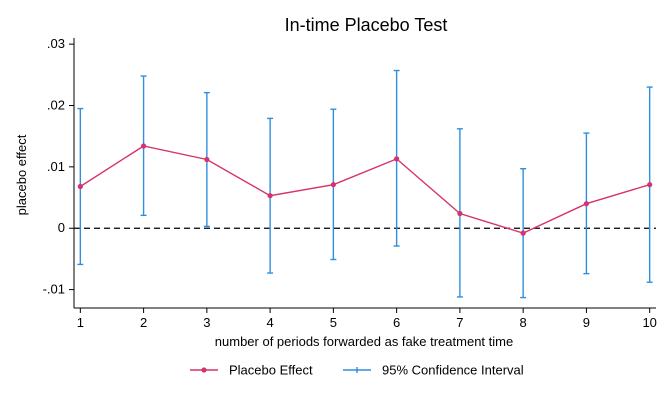 This screenshot has width=670, height=402. I want to click on y-tick-label: .03, so click(56, 43).